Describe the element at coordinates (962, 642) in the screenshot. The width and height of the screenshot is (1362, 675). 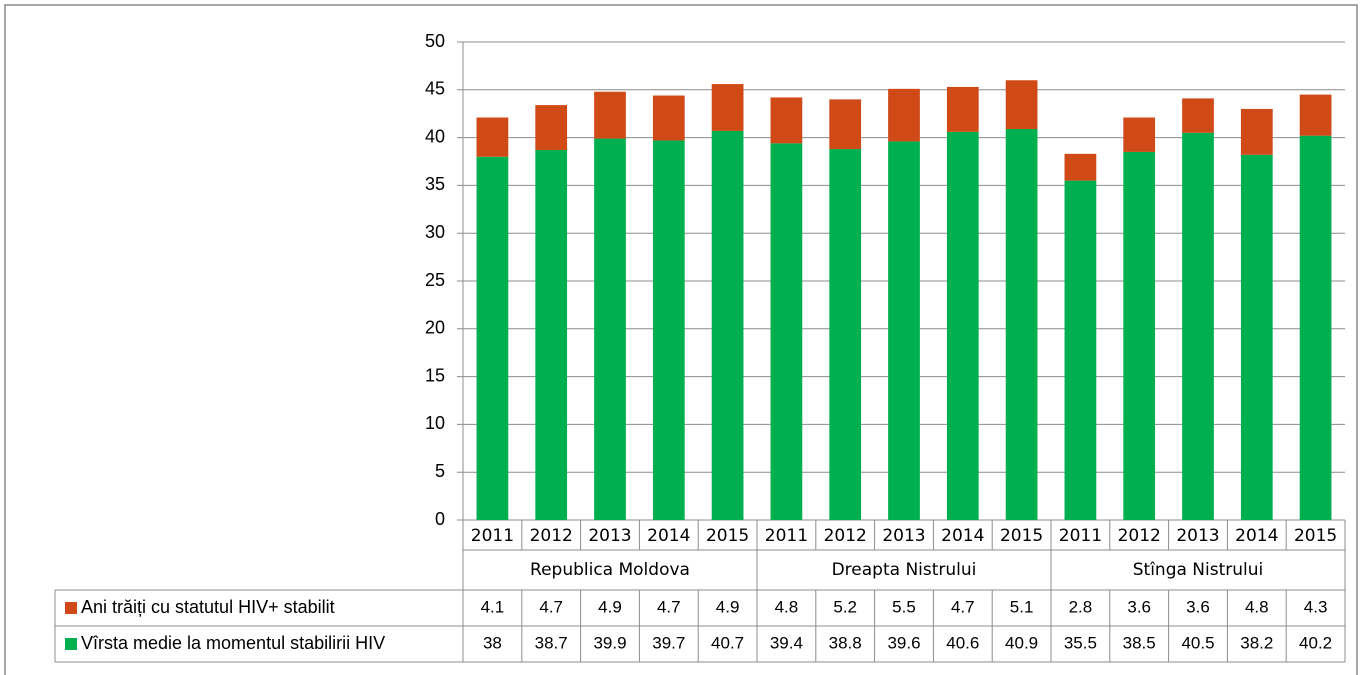
I see `table-value: 40.6` at that location.